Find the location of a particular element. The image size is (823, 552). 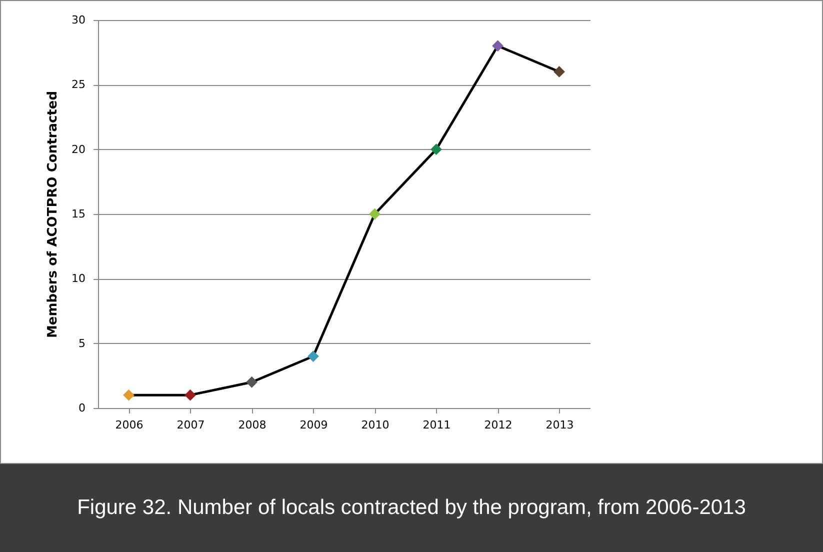

y-tick-label: 15 is located at coordinates (79, 214).